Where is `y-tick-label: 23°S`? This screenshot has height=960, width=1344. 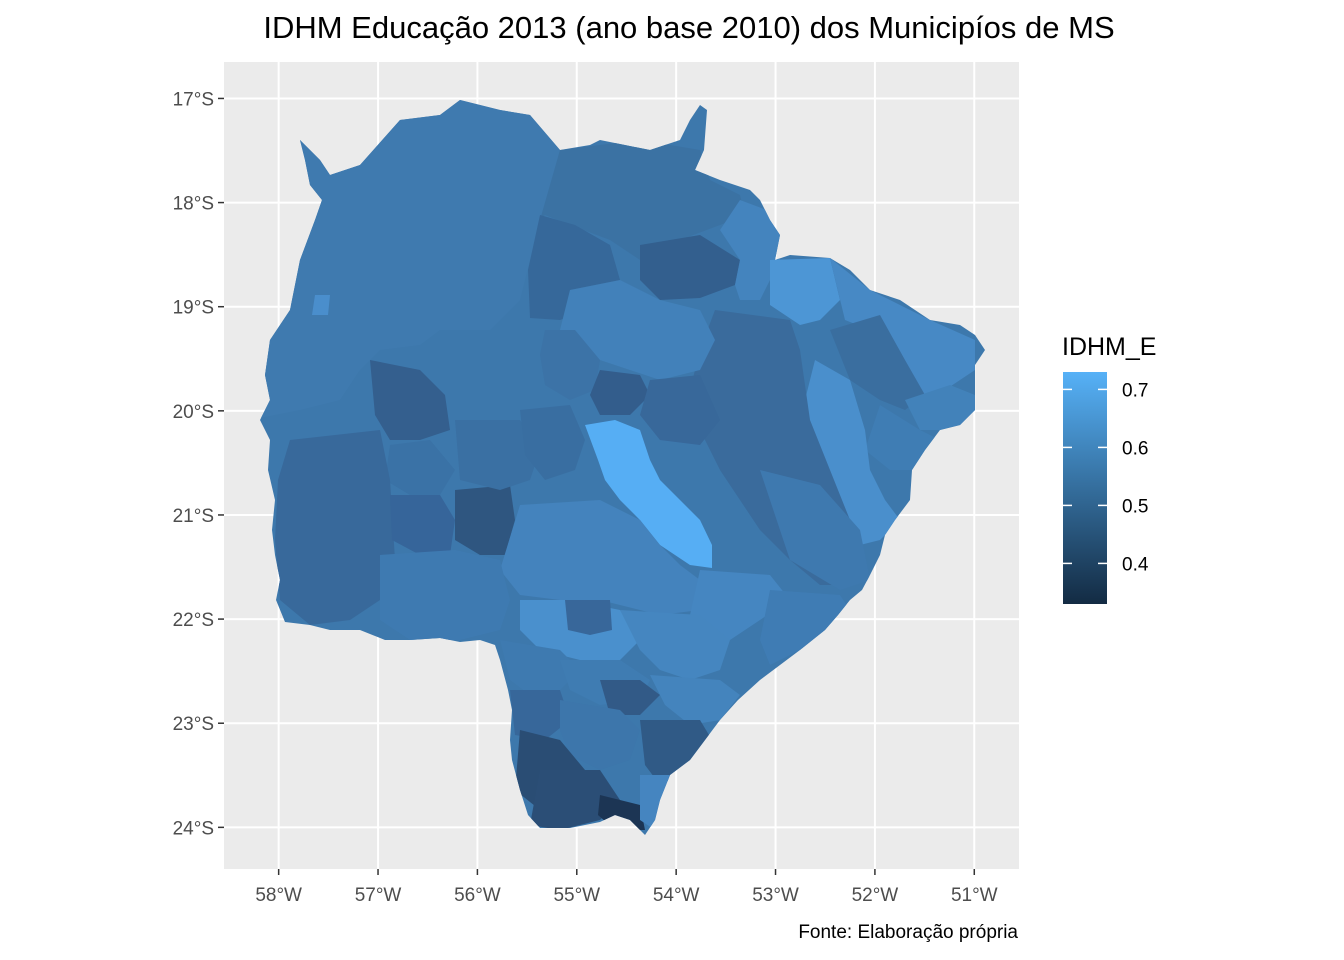 y-tick-label: 23°S is located at coordinates (193, 724).